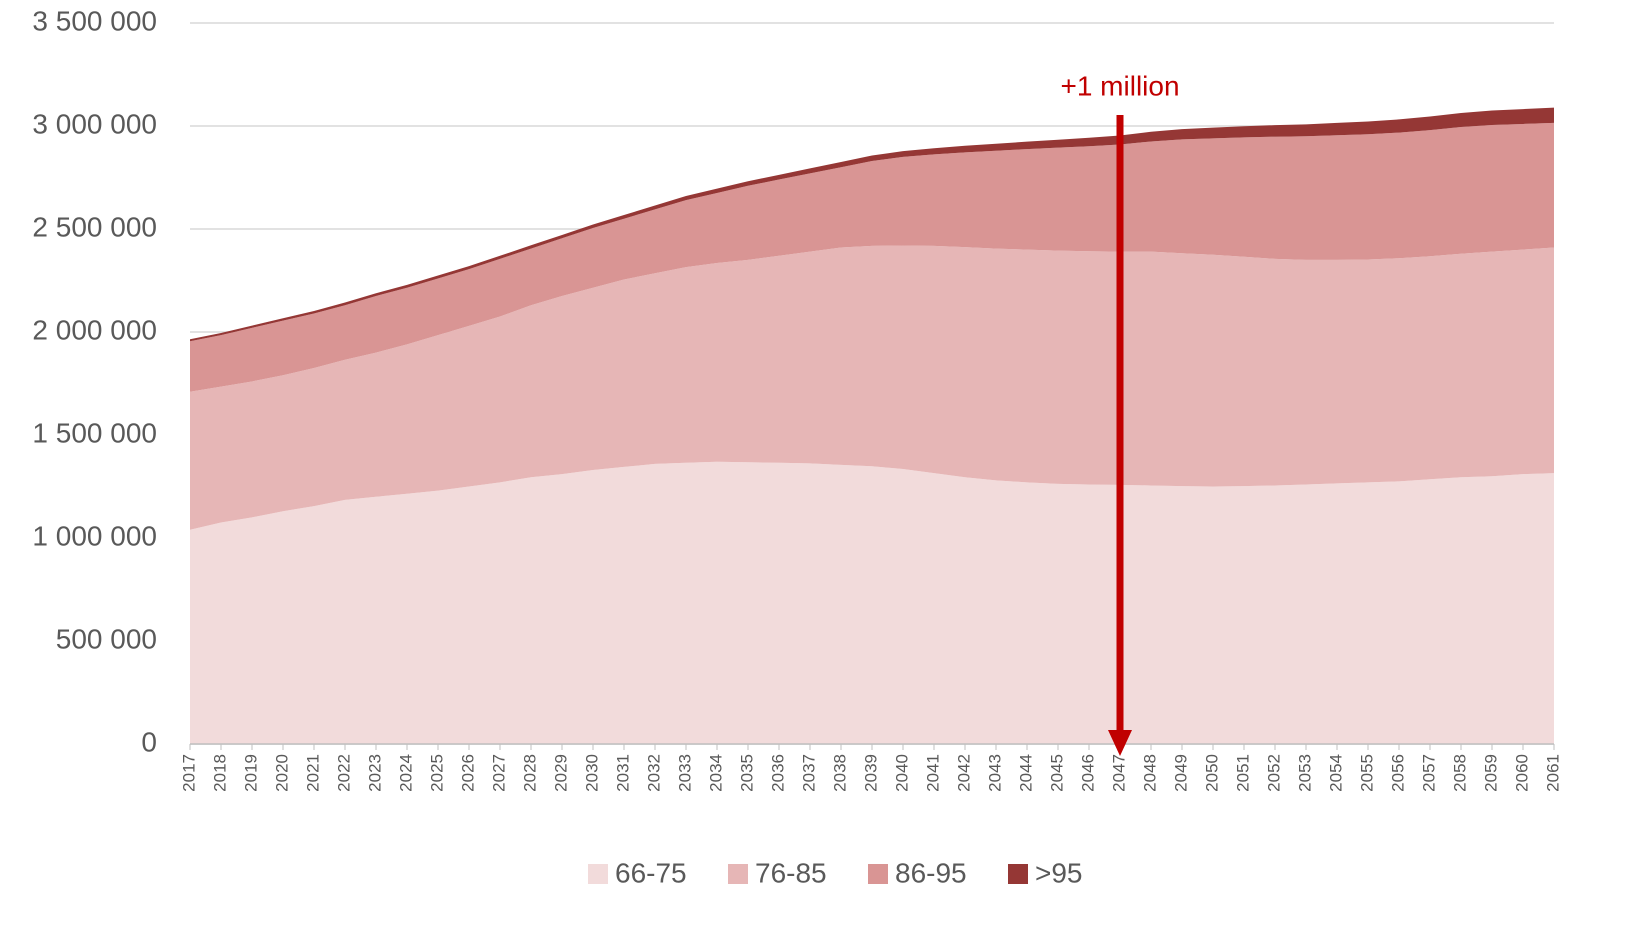  Describe the element at coordinates (1025, 773) in the screenshot. I see `x-tick-label: 2044` at that location.